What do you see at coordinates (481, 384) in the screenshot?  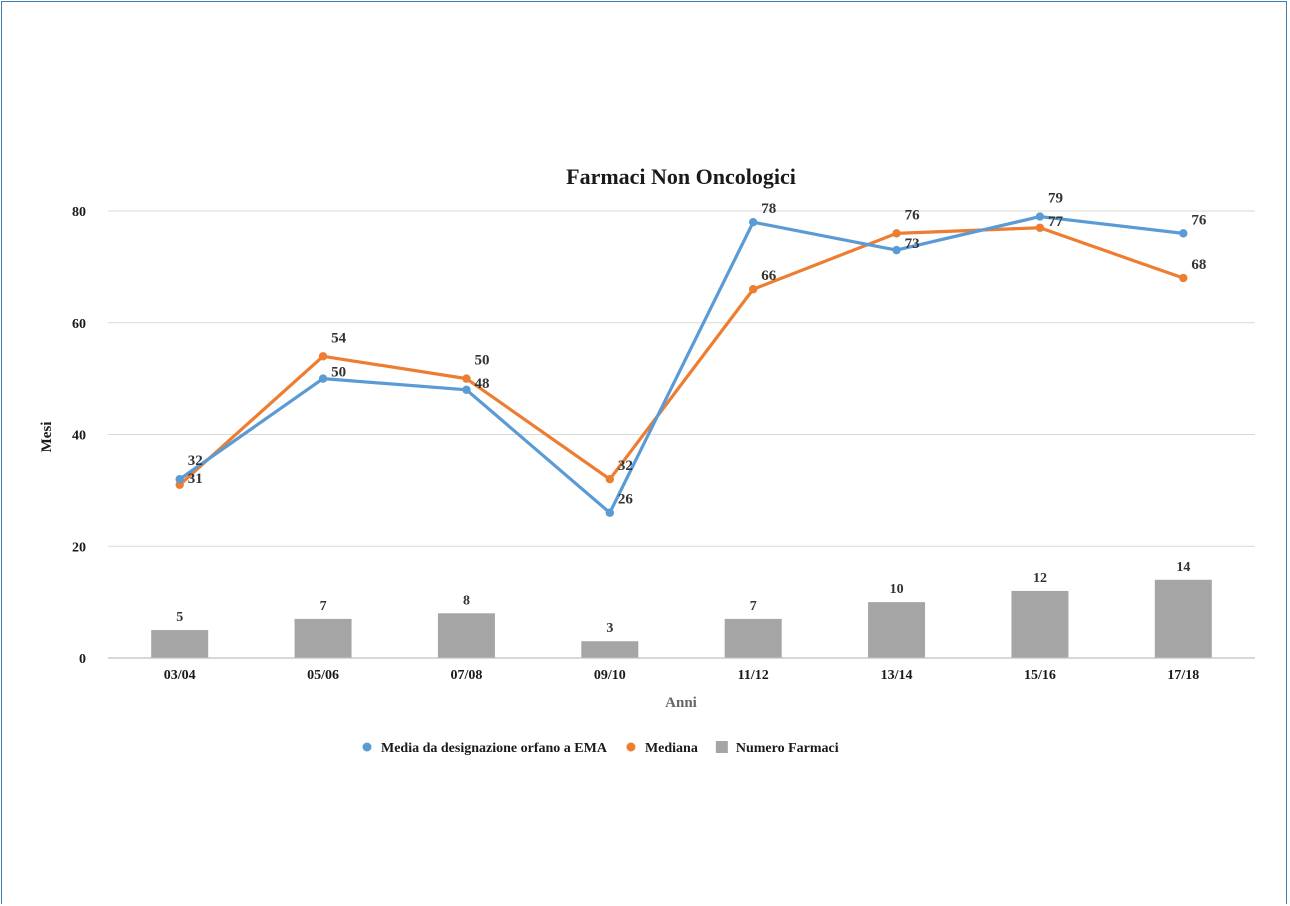 I see `data-label-media-da-designazione-orfano-a-ema-07-08: 48` at bounding box center [481, 384].